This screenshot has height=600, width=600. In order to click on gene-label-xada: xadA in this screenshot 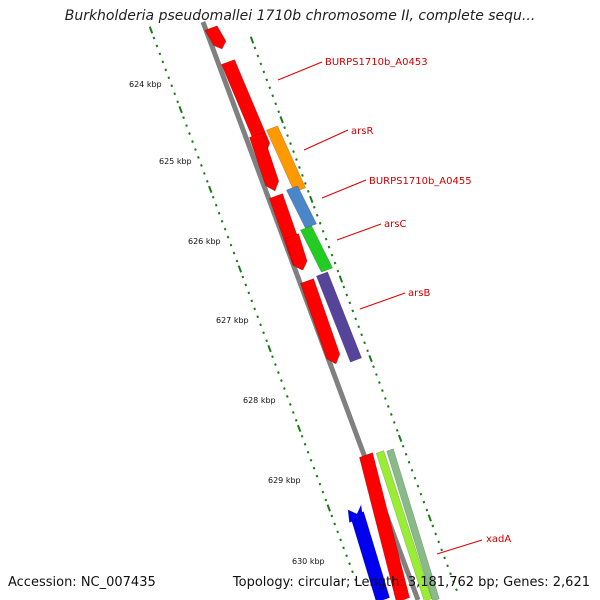, I will do `click(498, 539)`.